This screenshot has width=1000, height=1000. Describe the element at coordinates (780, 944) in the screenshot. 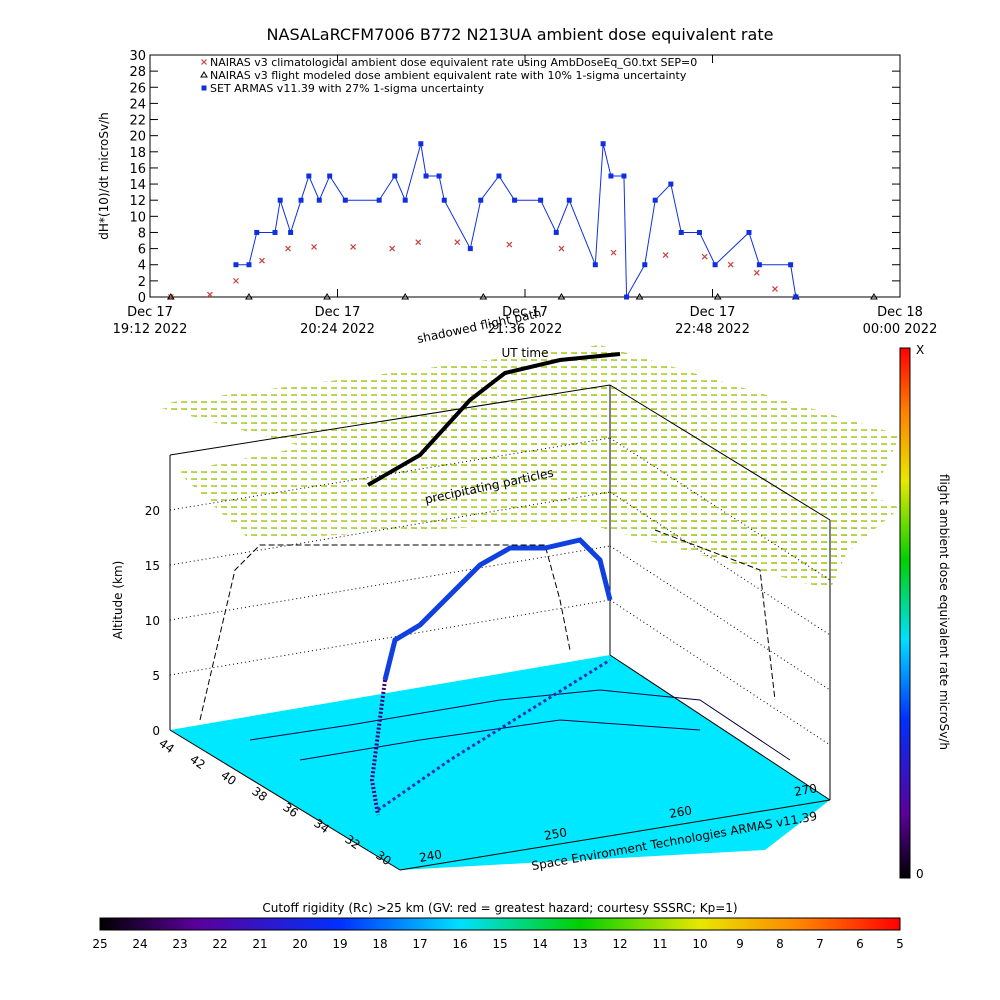

I see `colorbar-tick: 8` at that location.